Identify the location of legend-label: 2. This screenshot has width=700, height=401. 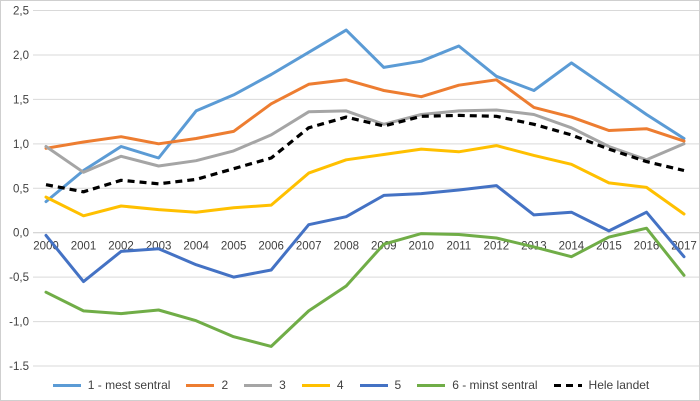
(225, 385).